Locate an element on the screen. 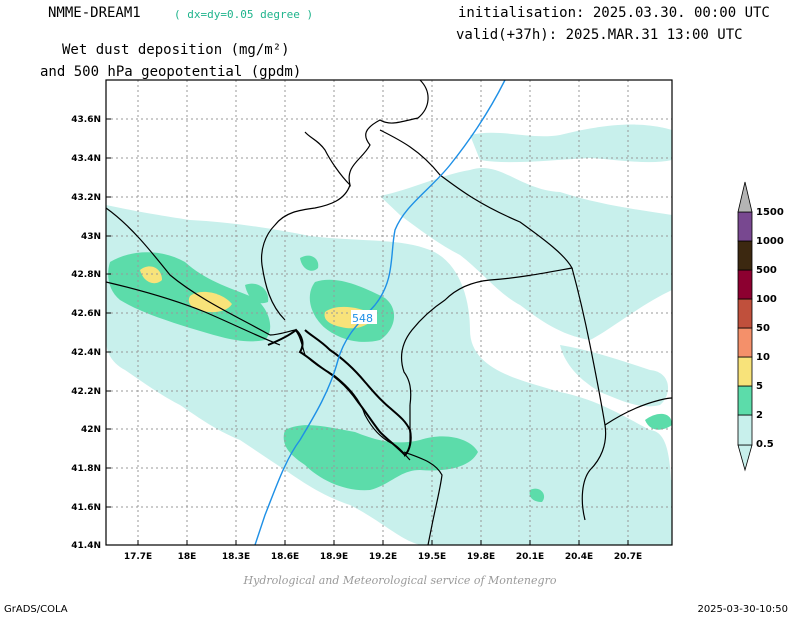 This screenshot has height=618, width=800. lat-tick-label: 42N is located at coordinates (91, 430).